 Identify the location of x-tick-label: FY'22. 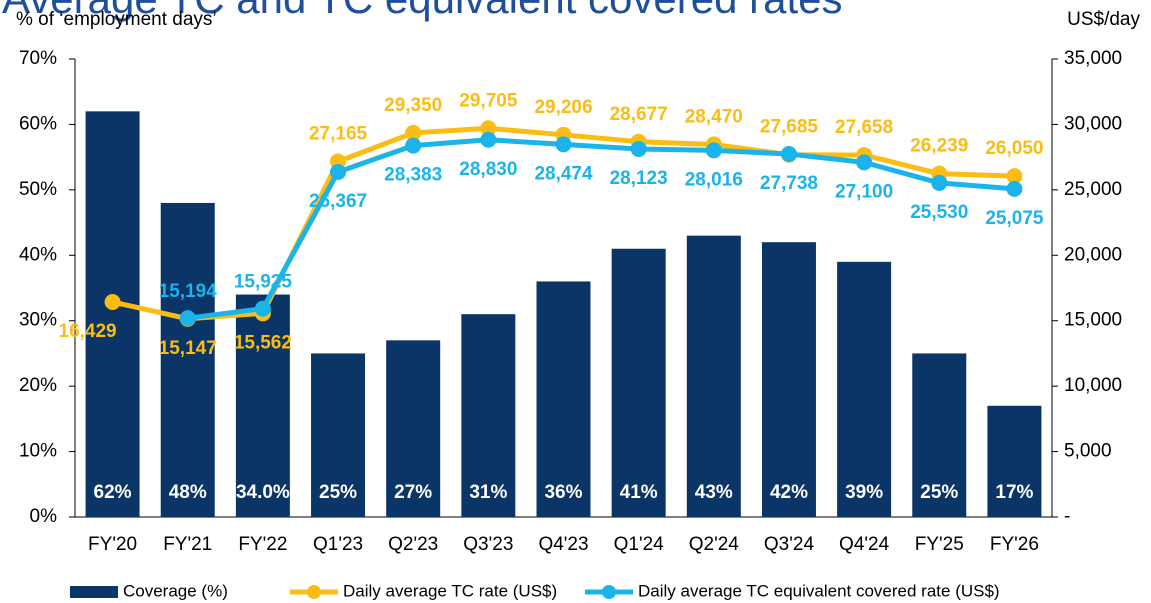
(262, 544).